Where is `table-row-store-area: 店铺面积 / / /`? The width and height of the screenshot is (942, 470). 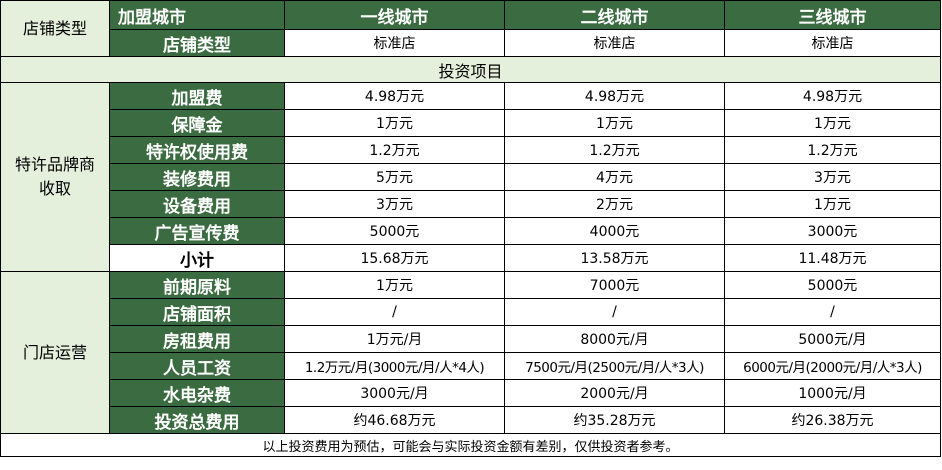 table-row-store-area: 店铺面积 / / / is located at coordinates (471, 312).